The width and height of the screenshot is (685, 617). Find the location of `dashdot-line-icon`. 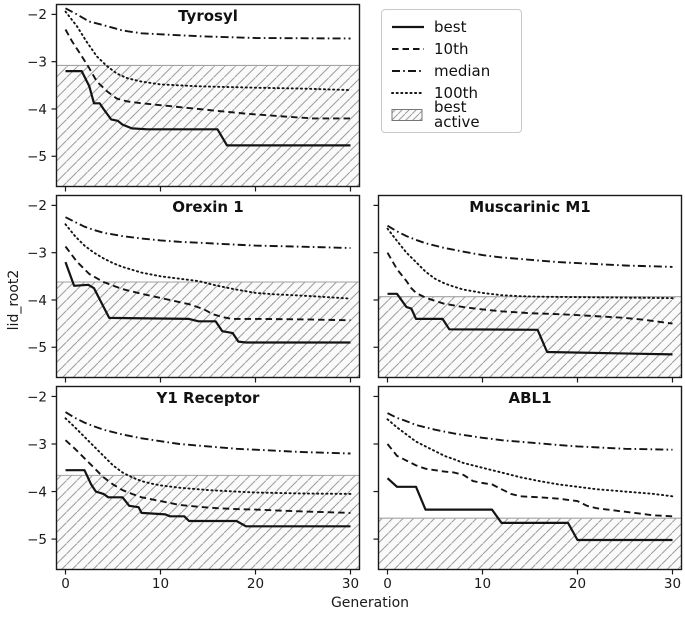

dashdot-line-icon is located at coordinates (408, 71).